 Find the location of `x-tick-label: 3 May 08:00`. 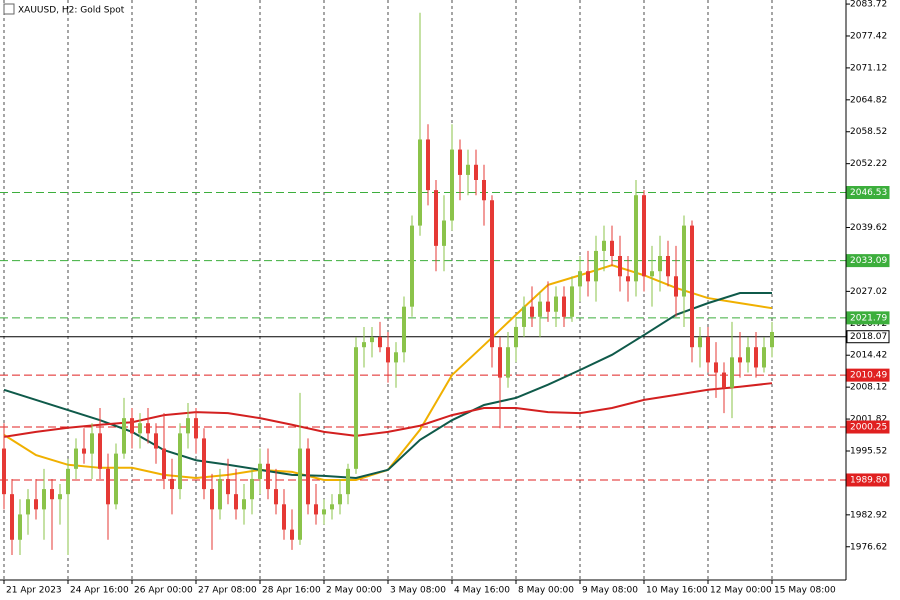

x-tick-label: 3 May 08:00 is located at coordinates (418, 591).